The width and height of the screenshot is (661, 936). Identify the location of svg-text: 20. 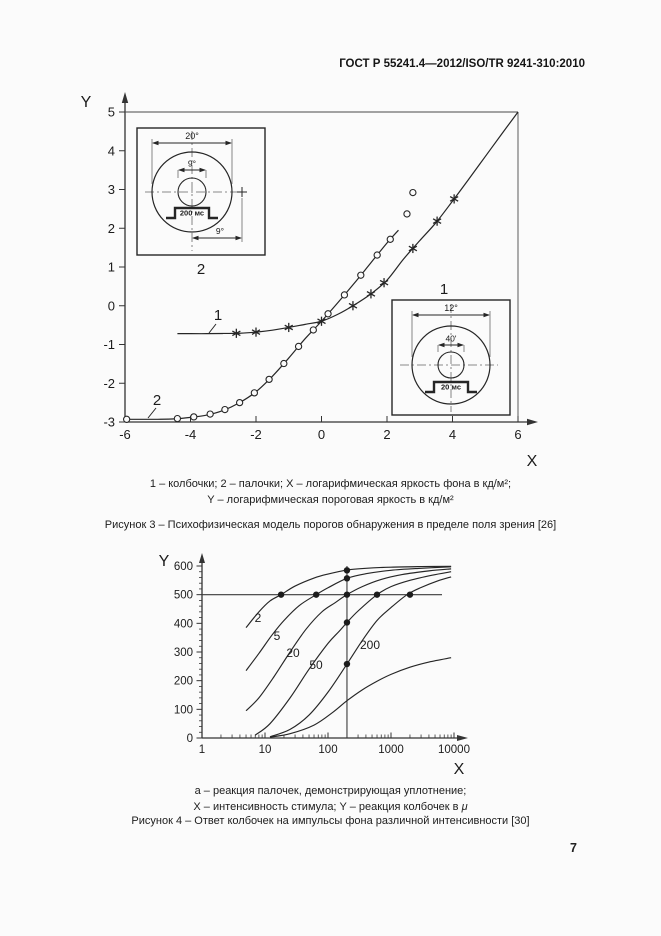
(293, 653).